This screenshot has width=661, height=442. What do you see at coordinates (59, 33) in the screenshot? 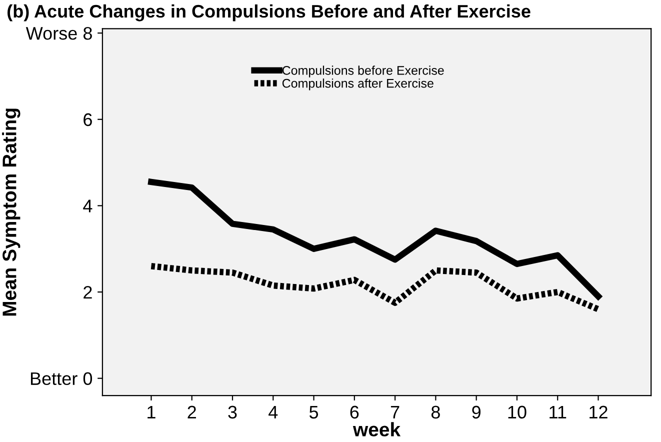
I see `y-tick-label: Worse 8` at bounding box center [59, 33].